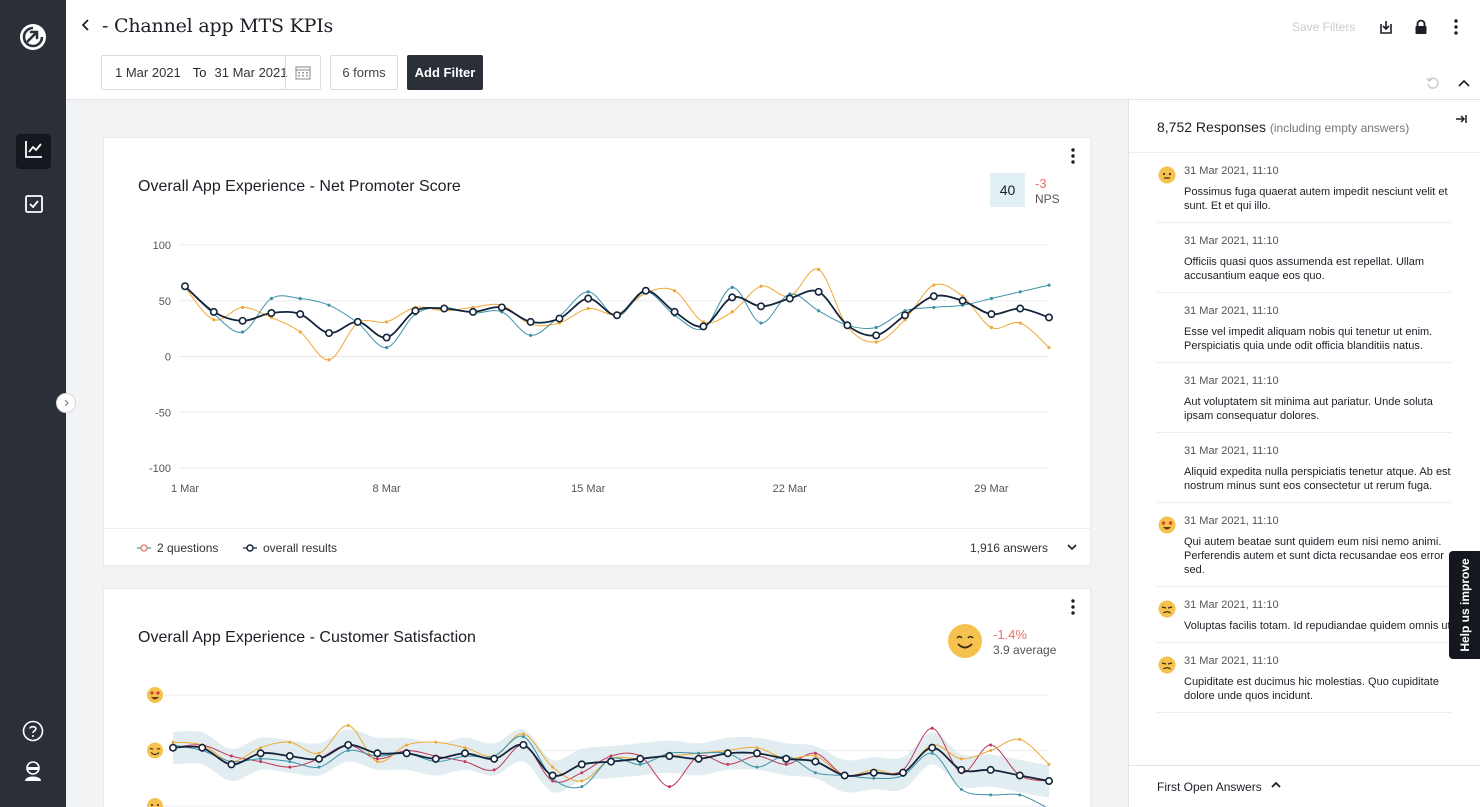 The width and height of the screenshot is (1480, 807). What do you see at coordinates (991, 489) in the screenshot?
I see `x-tick-label: 29 Mar` at bounding box center [991, 489].